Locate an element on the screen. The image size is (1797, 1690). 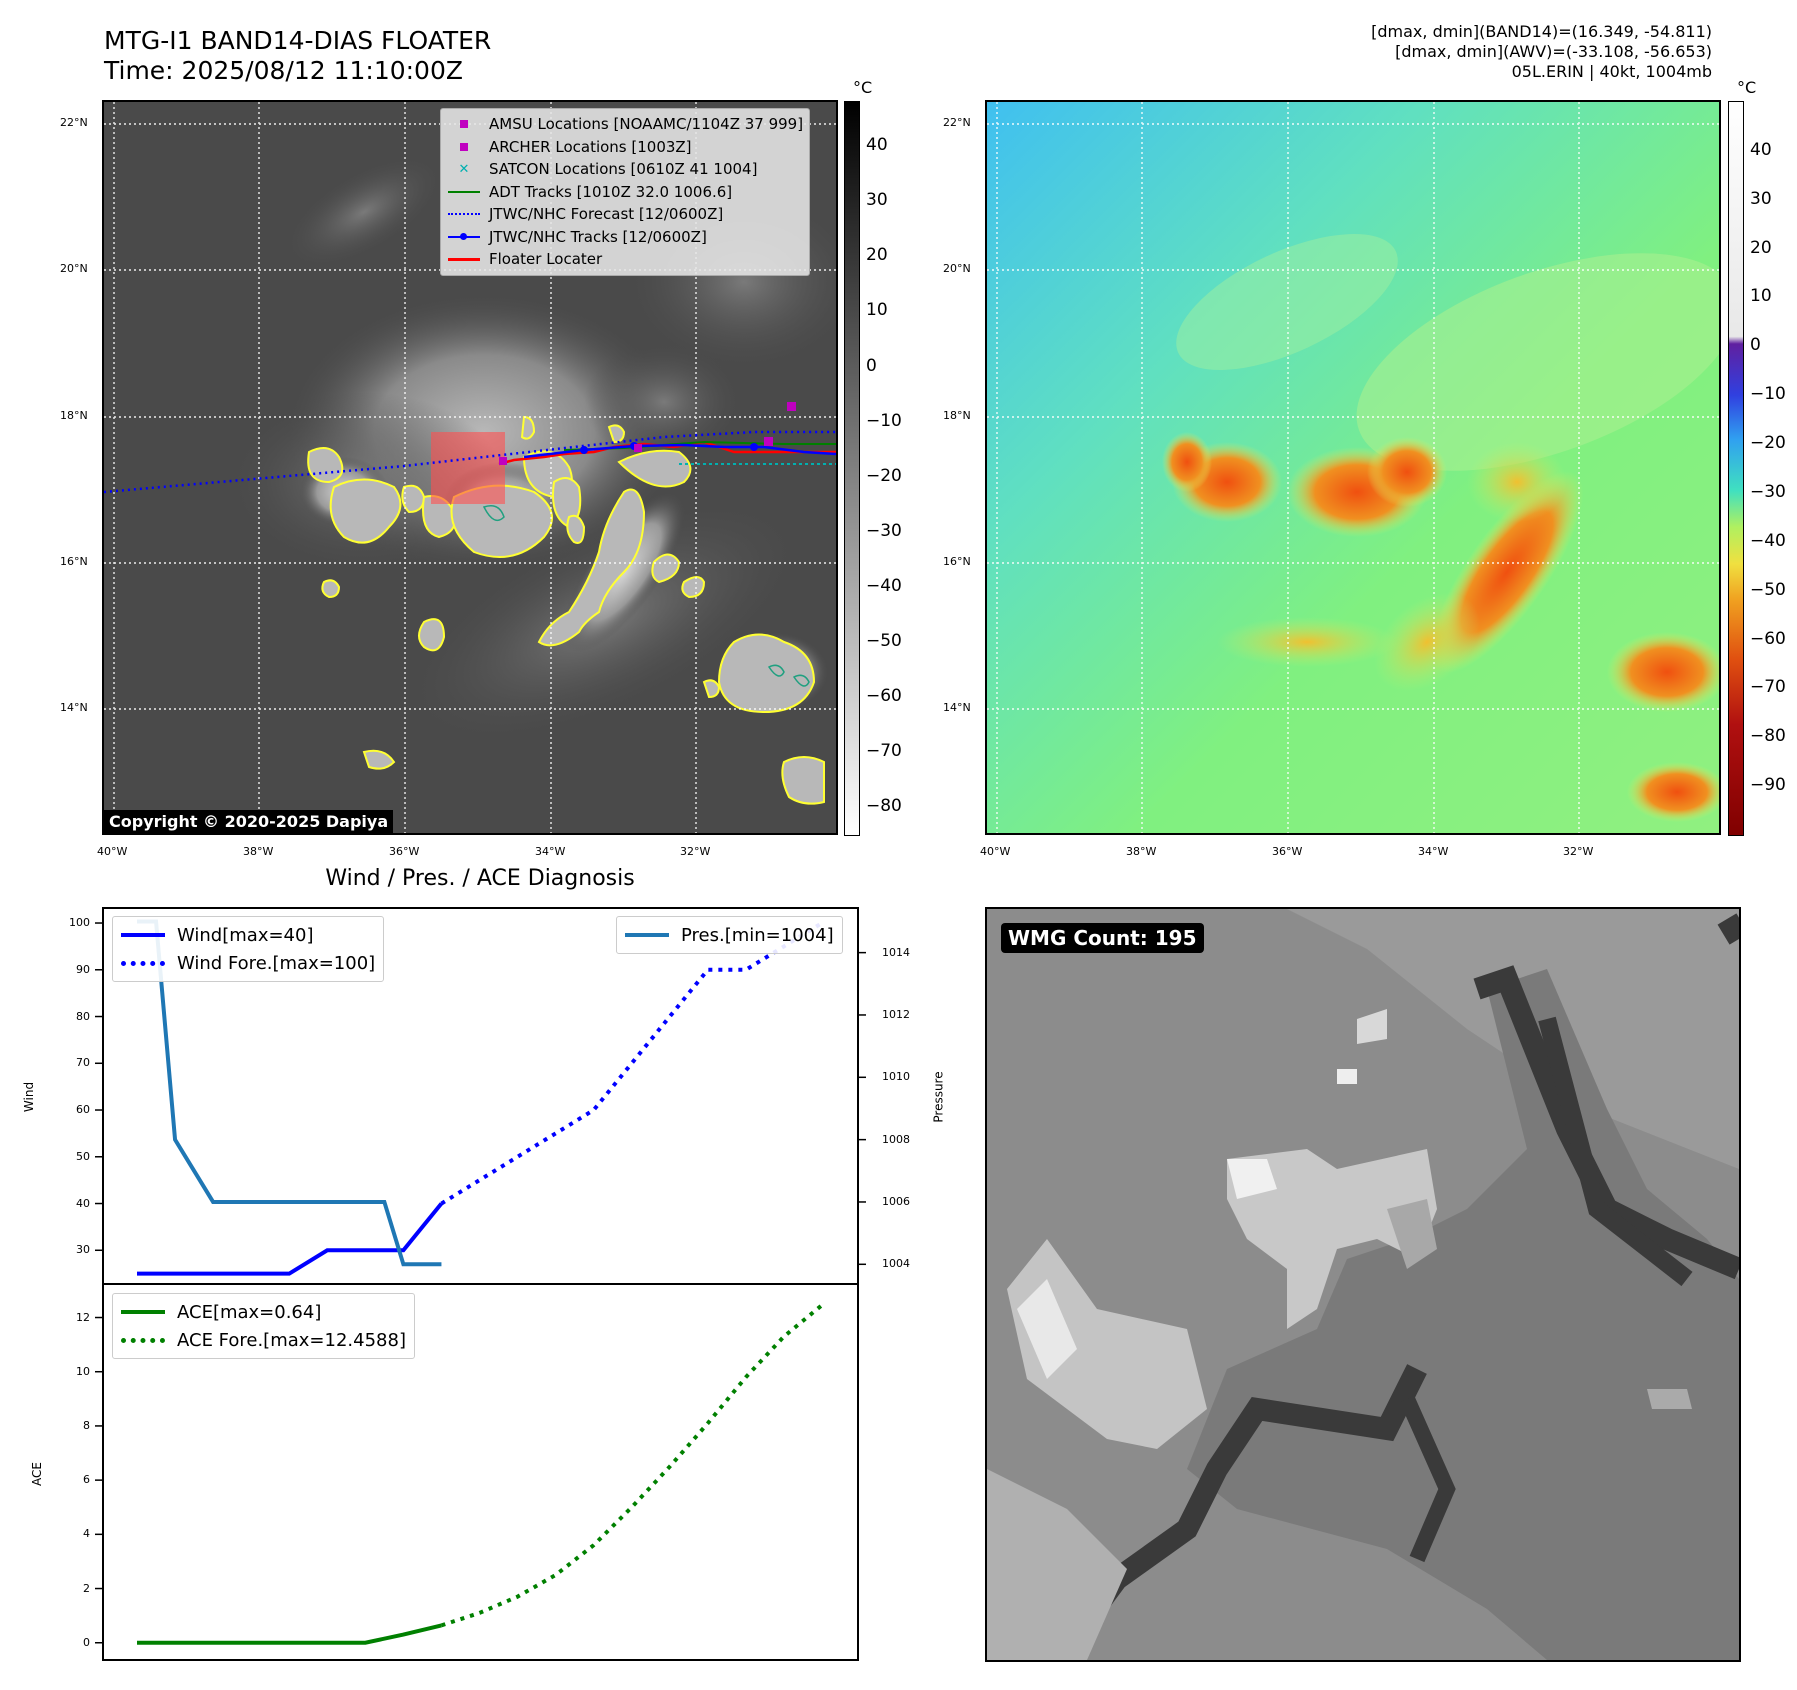
wv-colorbar-tick: 20 is located at coordinates (1761, 247).